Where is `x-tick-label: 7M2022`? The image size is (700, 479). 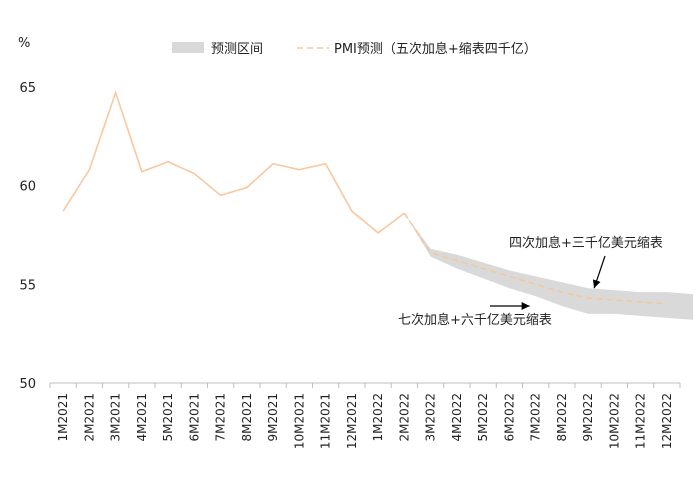
x-tick-label: 7M2022 is located at coordinates (536, 417).